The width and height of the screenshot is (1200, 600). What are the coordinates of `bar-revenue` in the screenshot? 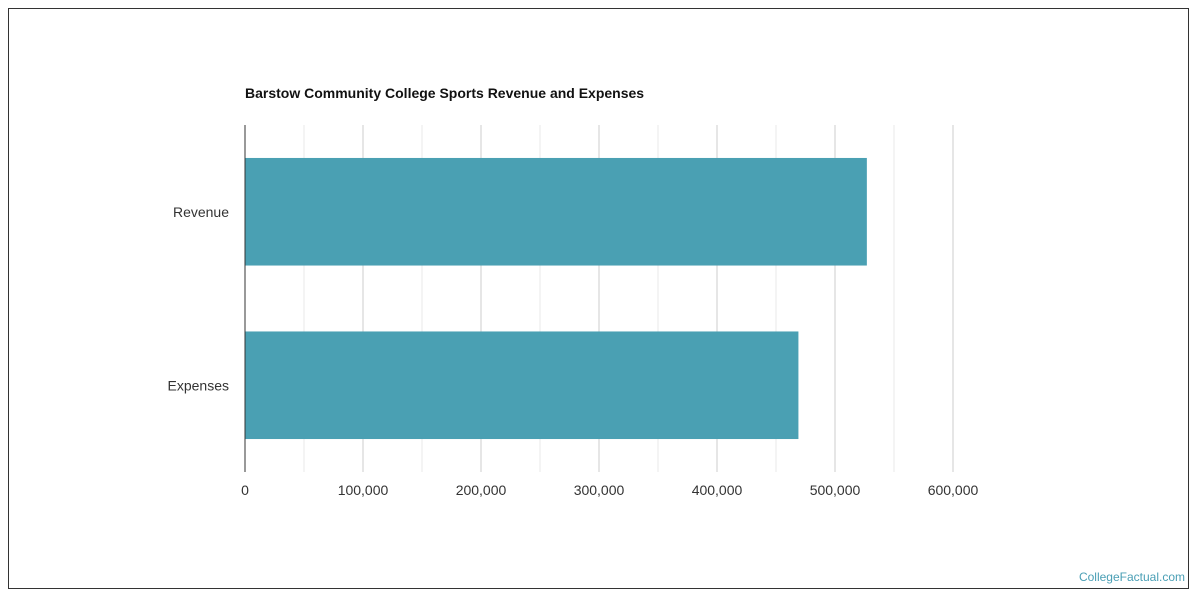 It's located at (556, 211).